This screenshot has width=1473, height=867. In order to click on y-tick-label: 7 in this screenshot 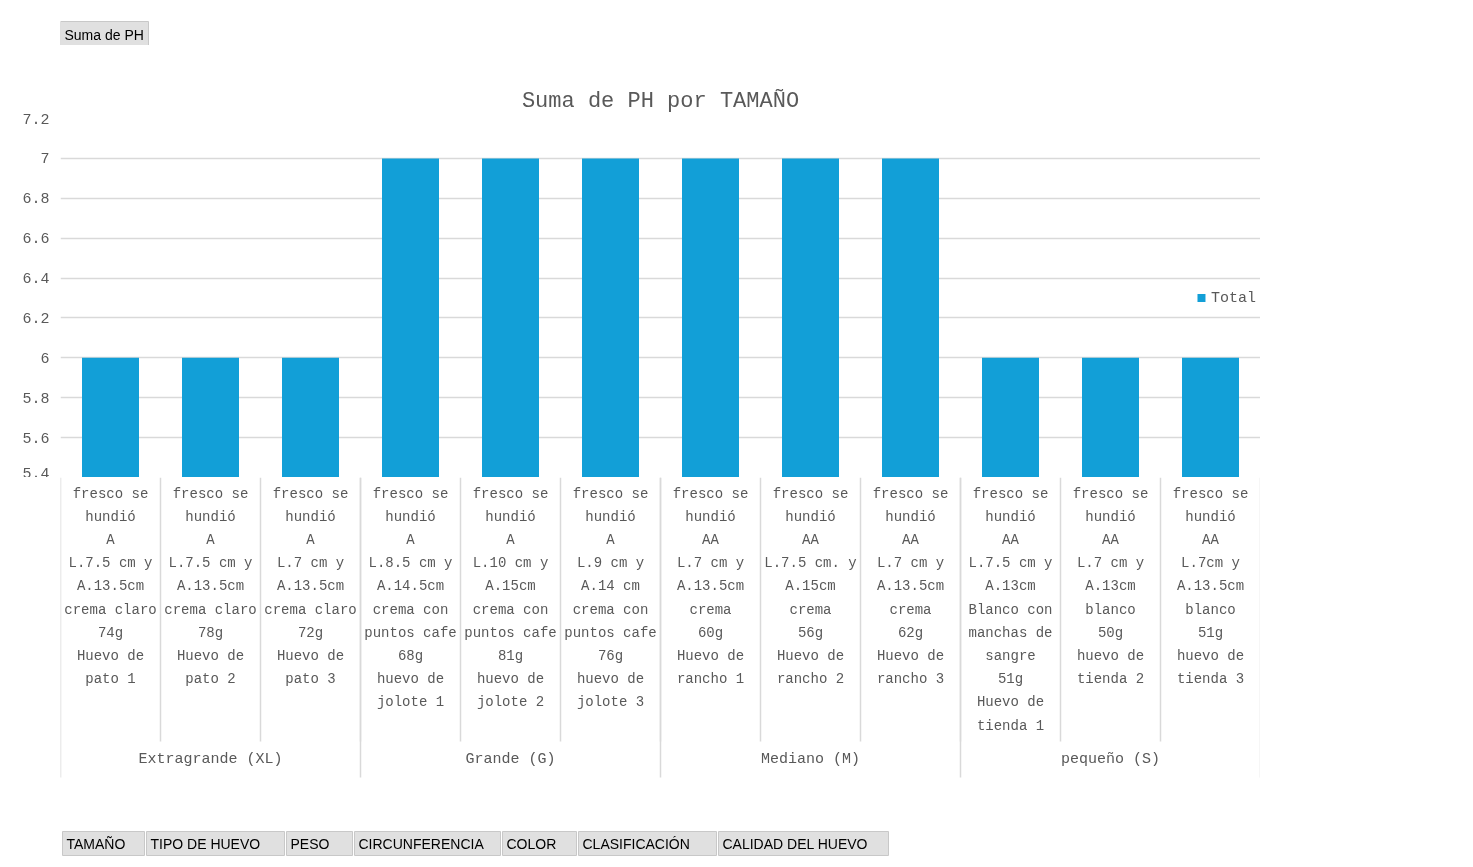, I will do `click(45, 160)`.